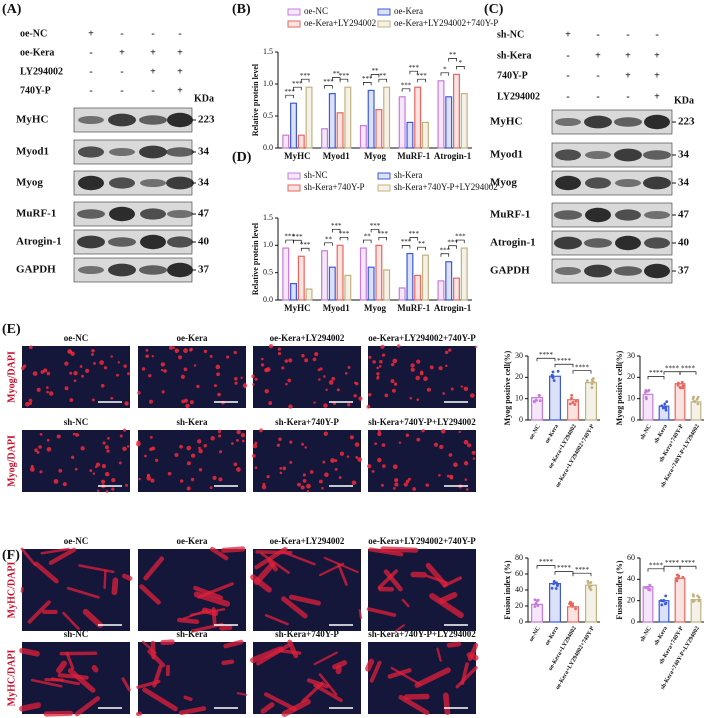 The image size is (709, 718). I want to click on significance-label: ***, so click(452, 242).